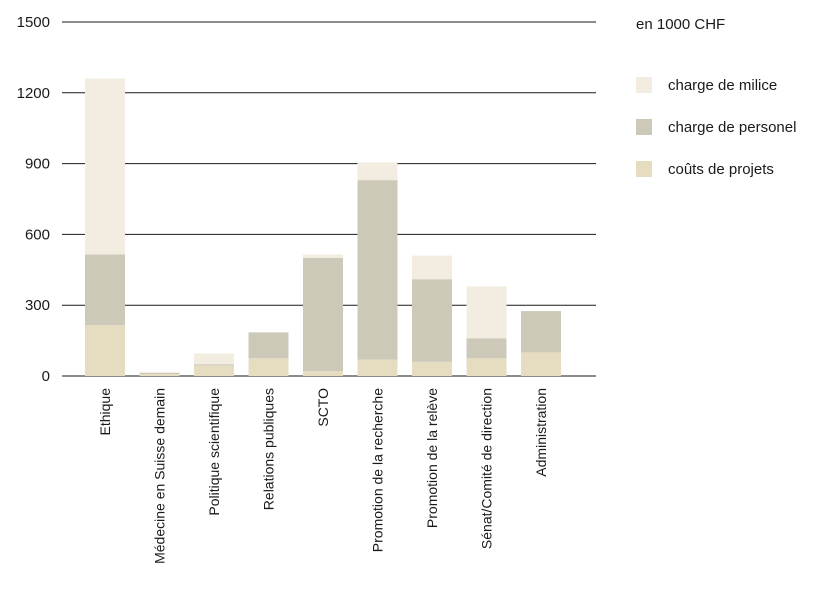 This screenshot has height=610, width=823. I want to click on category-label: Ethique, so click(105, 412).